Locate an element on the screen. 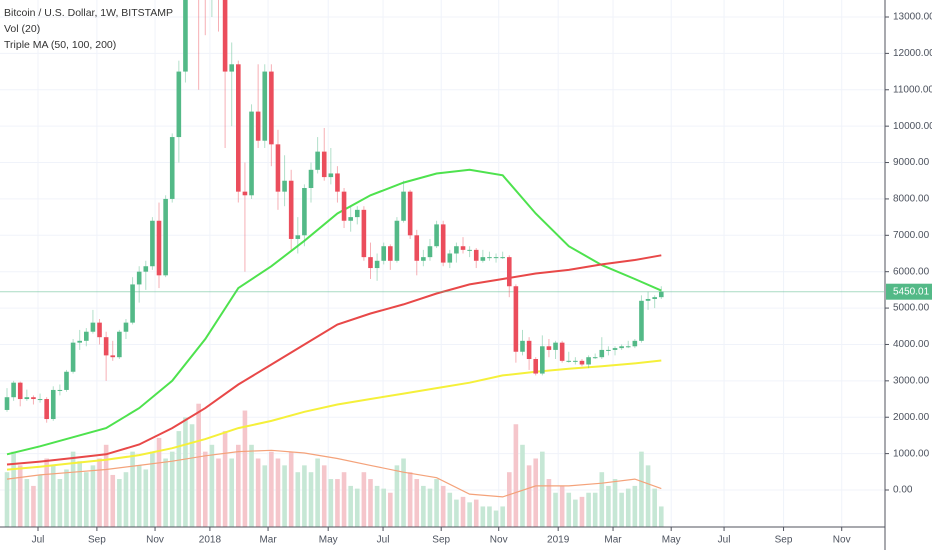 The height and width of the screenshot is (550, 932). volume-ma-line is located at coordinates (334, 473).